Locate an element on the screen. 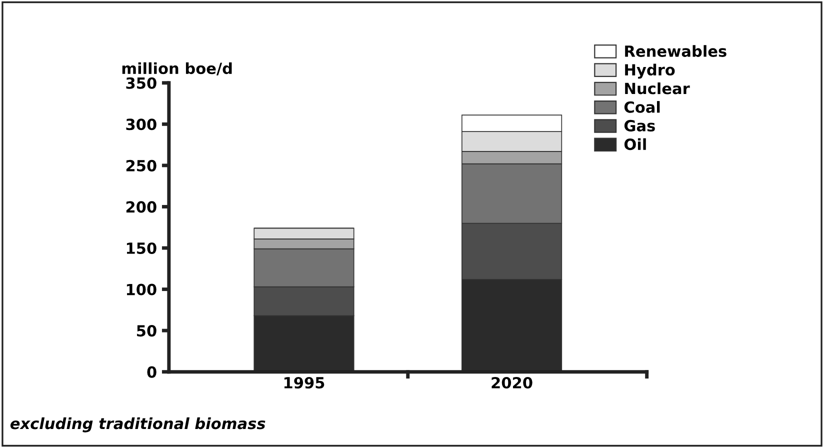 The height and width of the screenshot is (448, 824). x-tick-label: 2020 is located at coordinates (512, 382).